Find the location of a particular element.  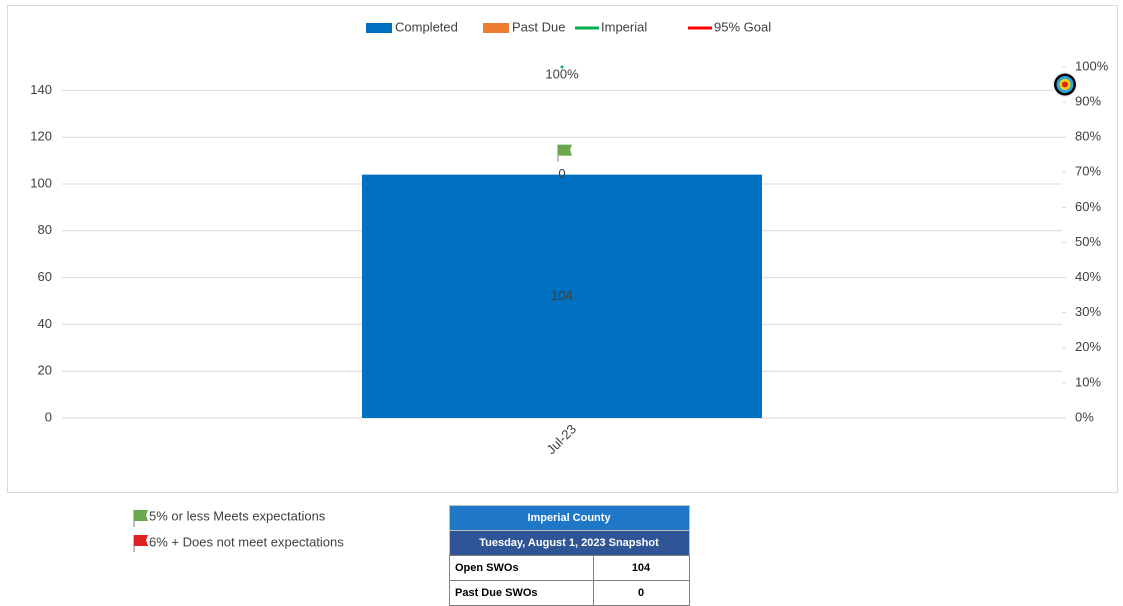

flag is located at coordinates (565, 150).